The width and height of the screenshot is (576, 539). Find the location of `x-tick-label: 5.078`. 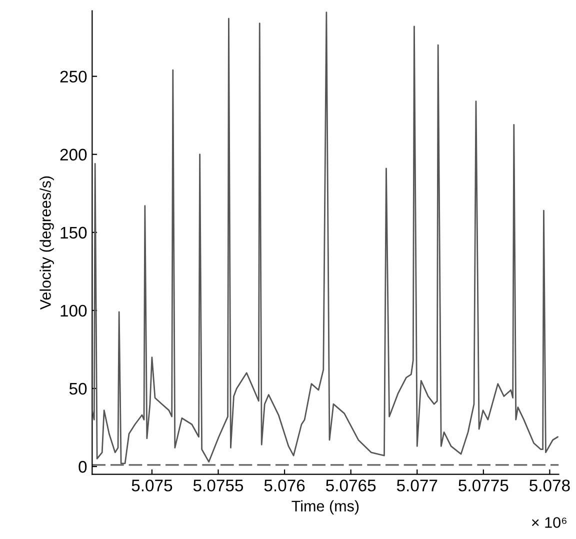

x-tick-label: 5.078 is located at coordinates (550, 486).